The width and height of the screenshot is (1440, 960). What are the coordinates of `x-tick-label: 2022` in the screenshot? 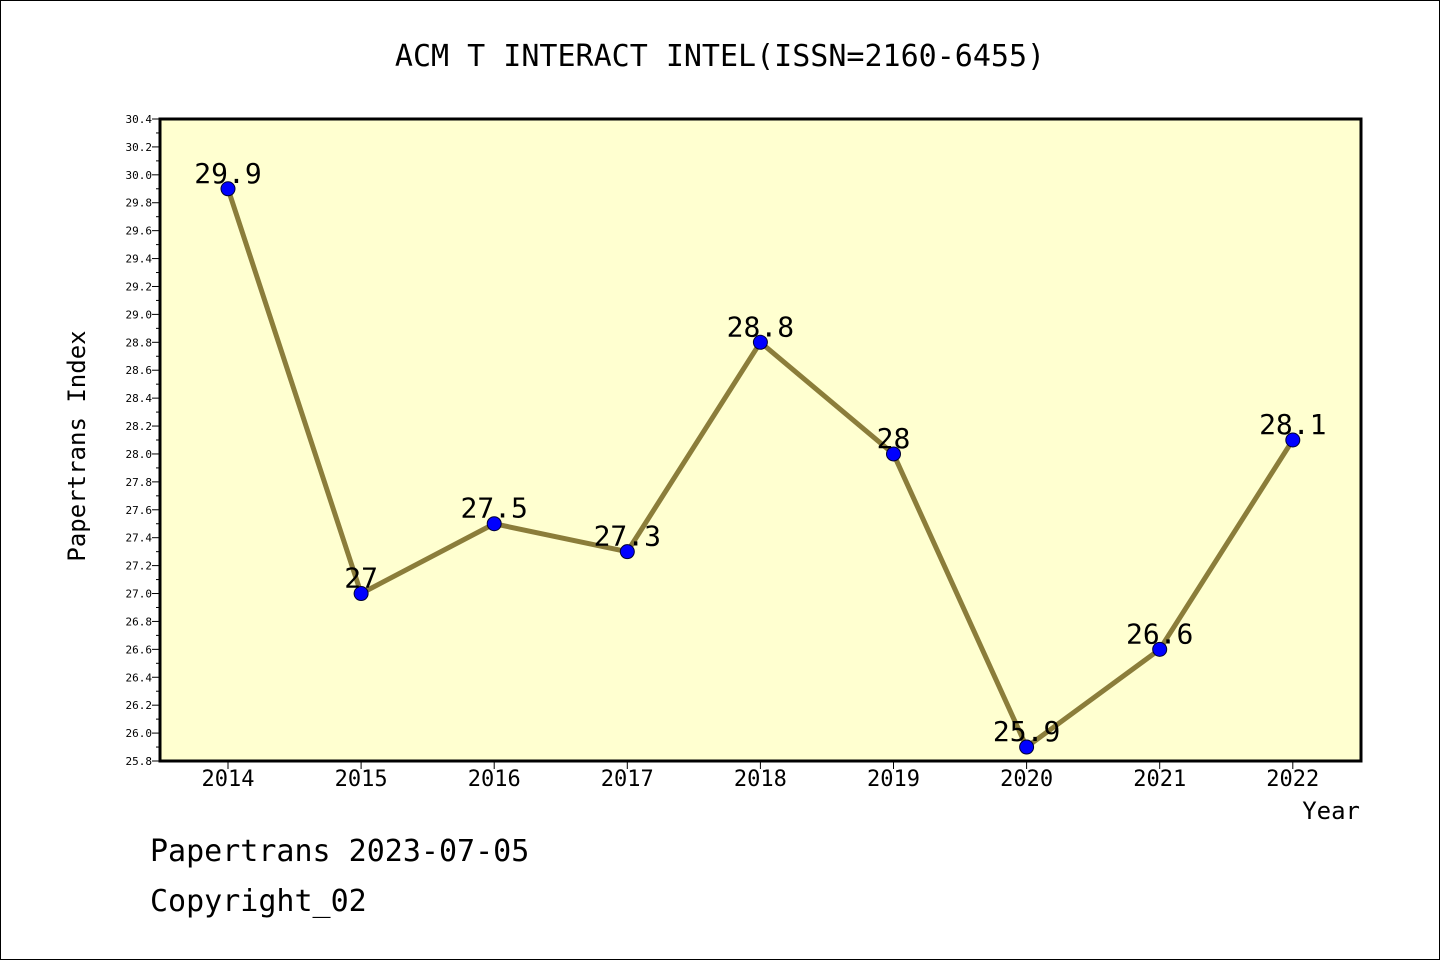 It's located at (1292, 779).